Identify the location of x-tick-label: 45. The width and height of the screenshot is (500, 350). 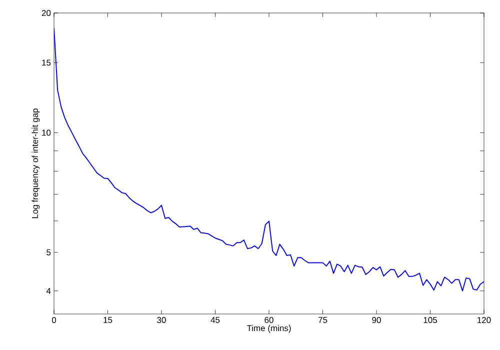
(215, 320).